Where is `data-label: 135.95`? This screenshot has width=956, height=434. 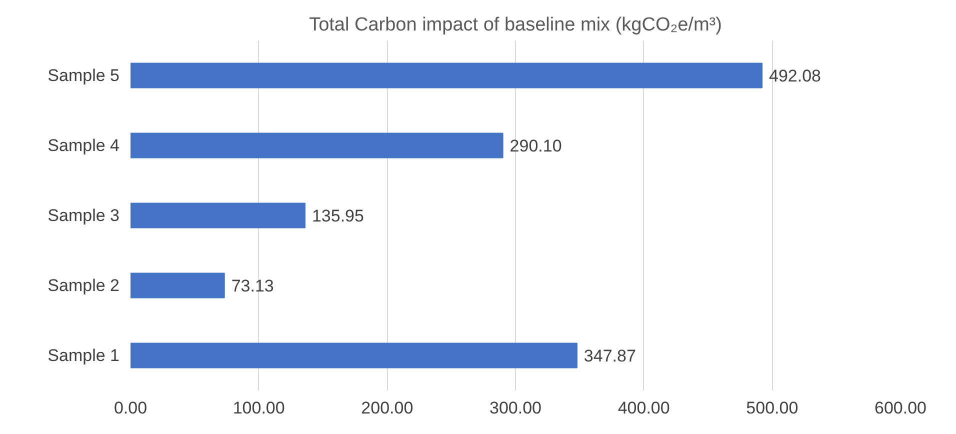 data-label: 135.95 is located at coordinates (338, 216).